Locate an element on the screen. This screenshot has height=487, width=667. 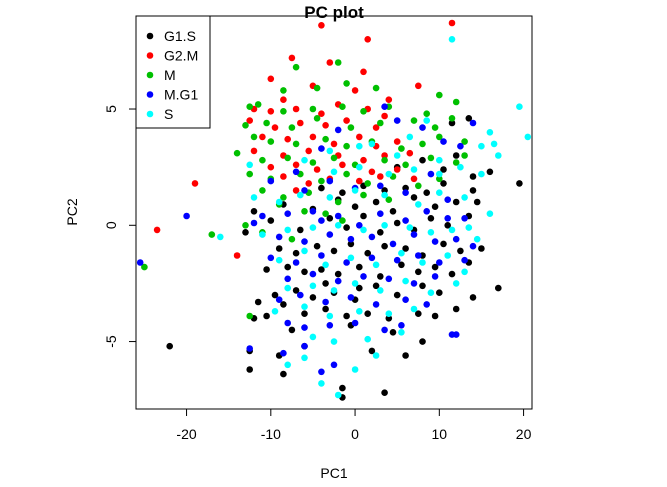
legend-items: G1.S G2.M M M.G1 S is located at coordinates (172, 75).